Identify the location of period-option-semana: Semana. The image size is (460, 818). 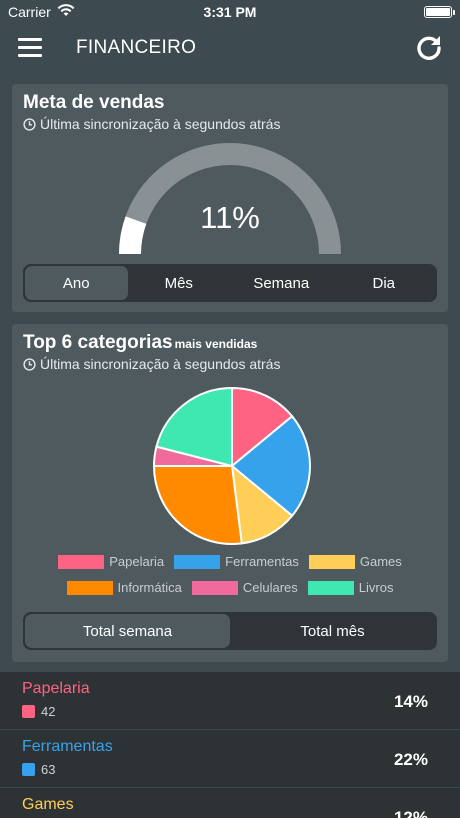
(281, 283).